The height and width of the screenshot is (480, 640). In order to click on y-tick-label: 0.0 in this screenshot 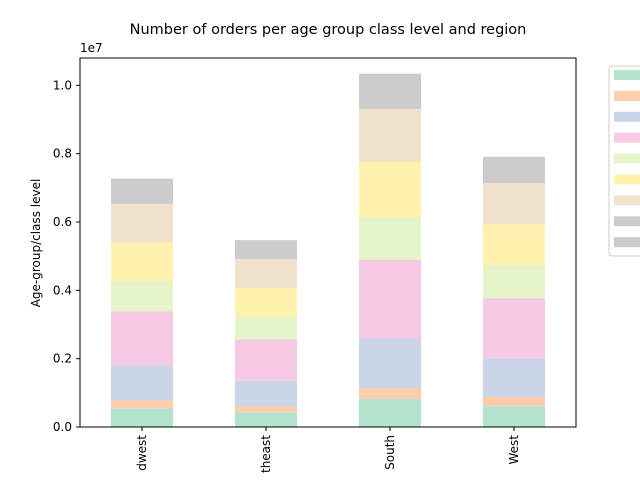, I will do `click(62, 427)`.